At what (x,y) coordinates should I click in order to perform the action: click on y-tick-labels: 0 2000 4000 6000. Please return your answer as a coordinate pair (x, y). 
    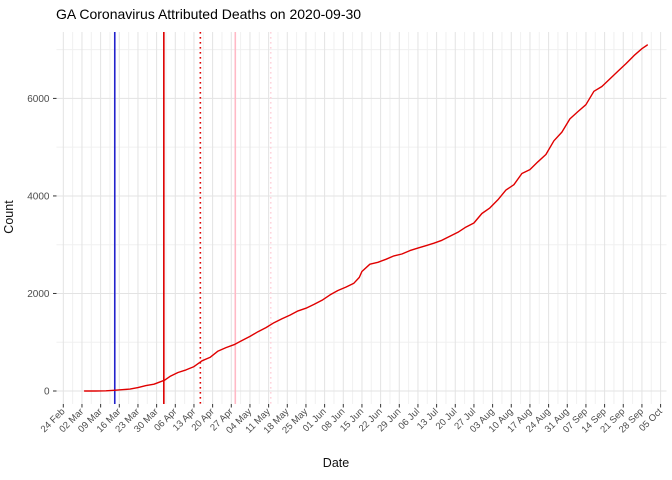
    Looking at the image, I should click on (38, 246).